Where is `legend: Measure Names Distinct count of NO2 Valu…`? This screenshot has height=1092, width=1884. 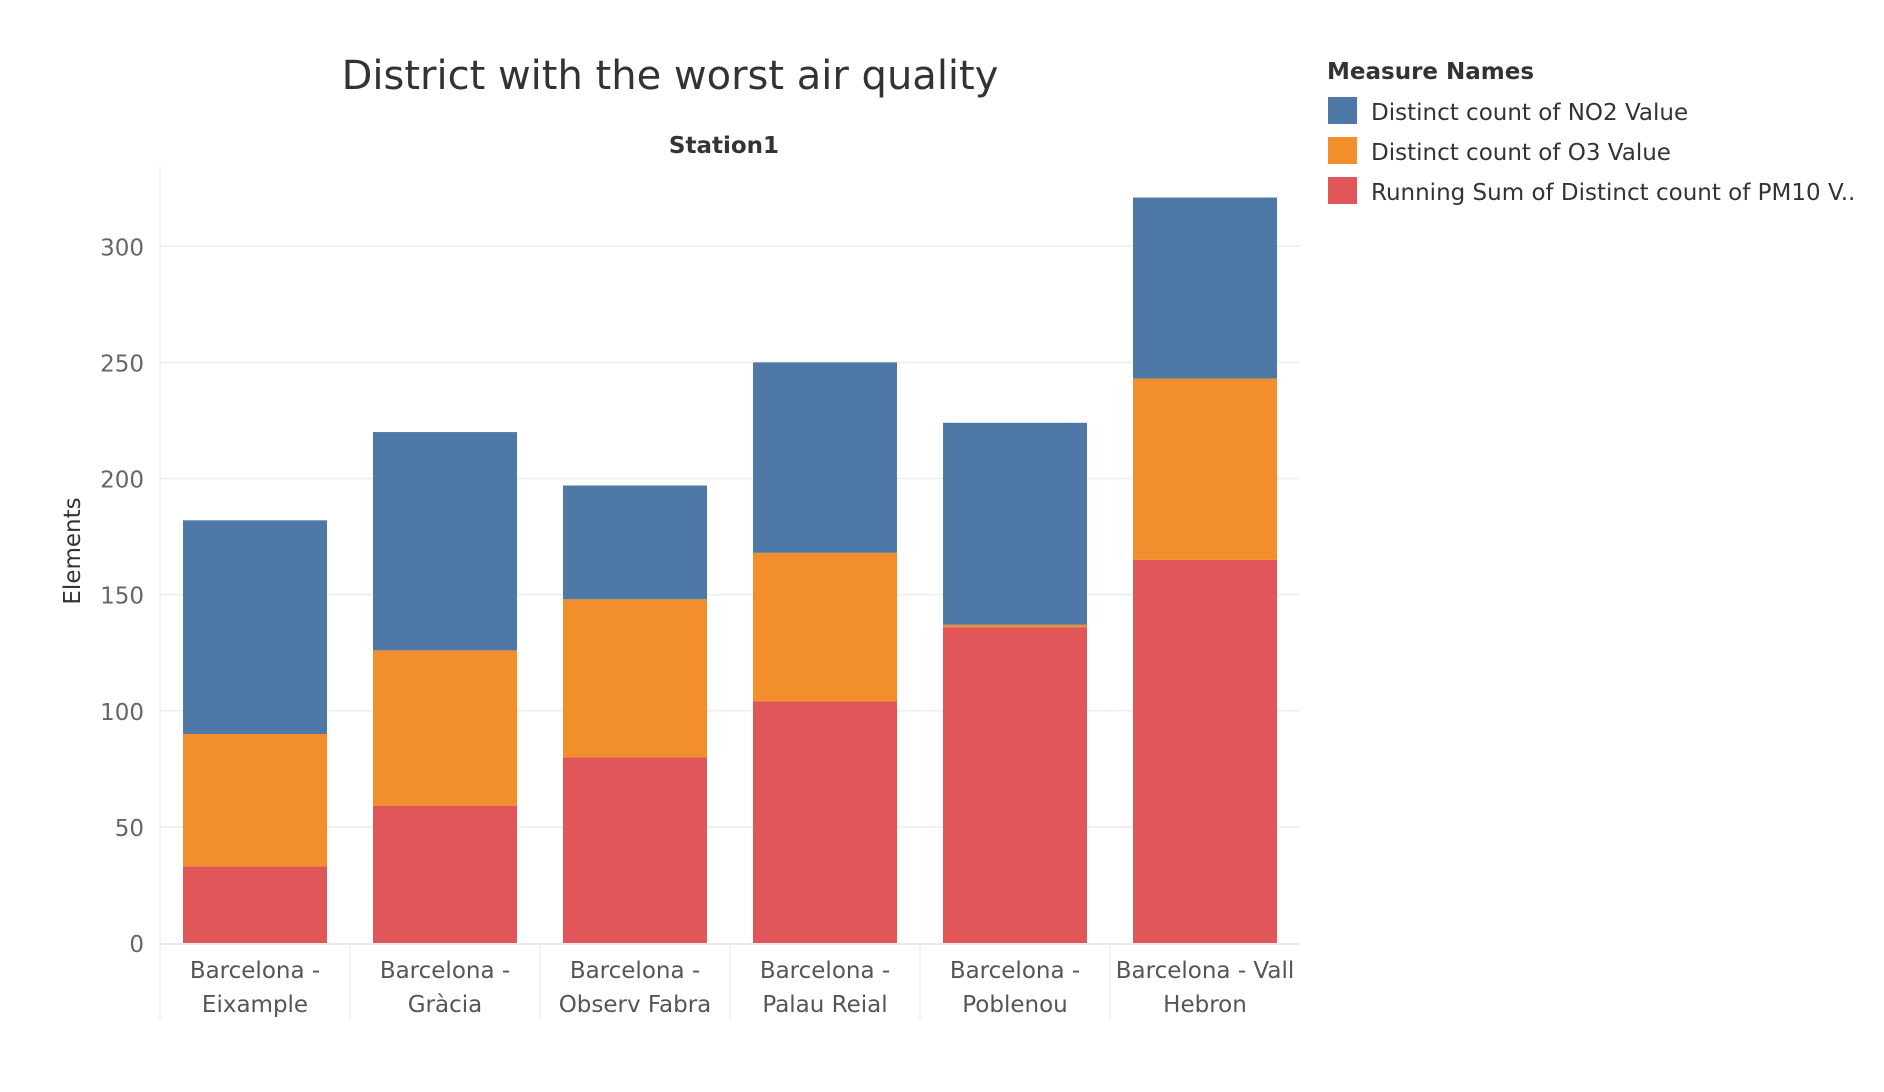
legend: Measure Names Distinct count of NO2 Valu… is located at coordinates (1591, 132).